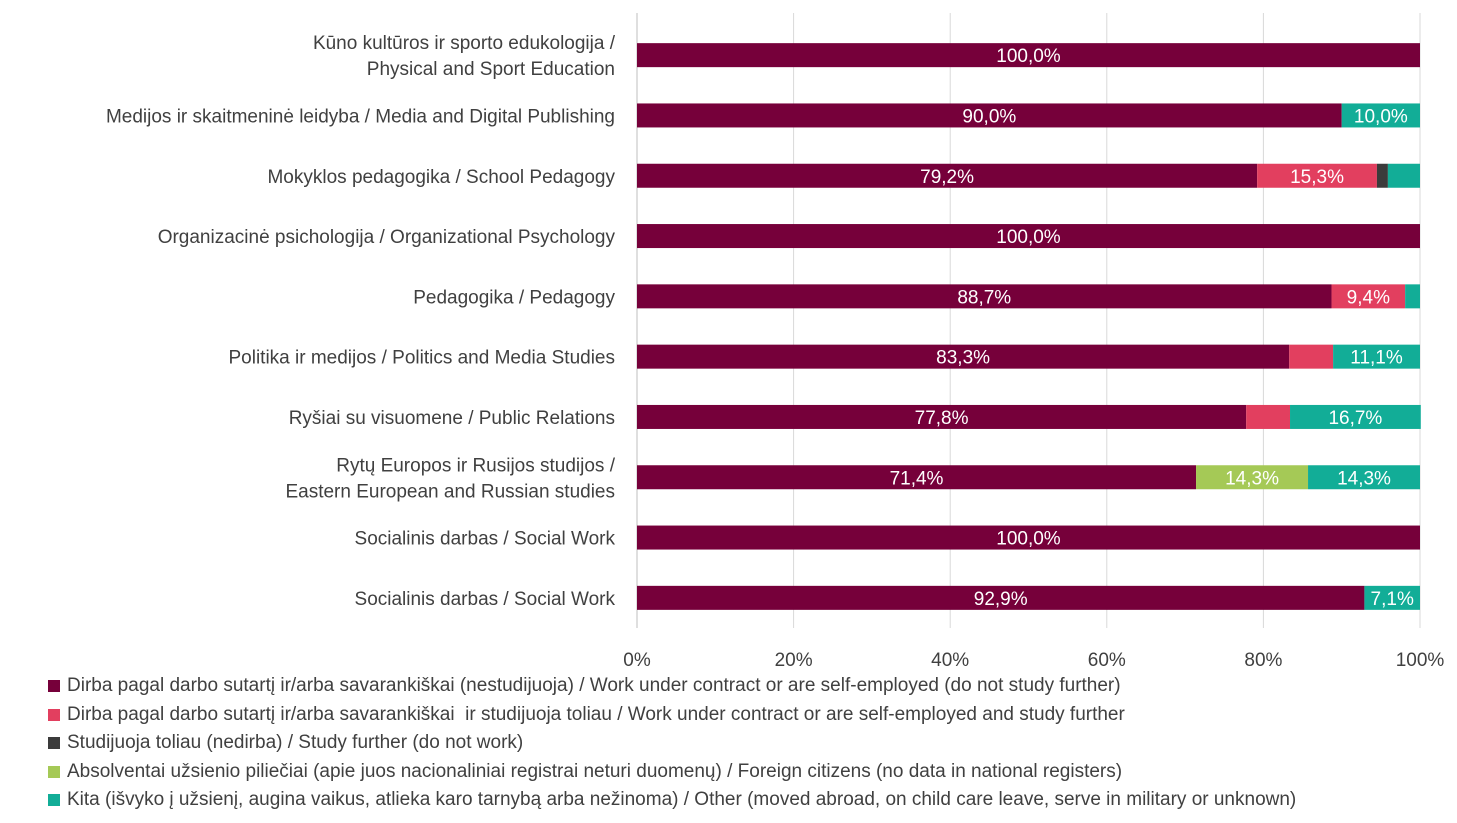  I want to click on data-label: 79,2%, so click(947, 177).